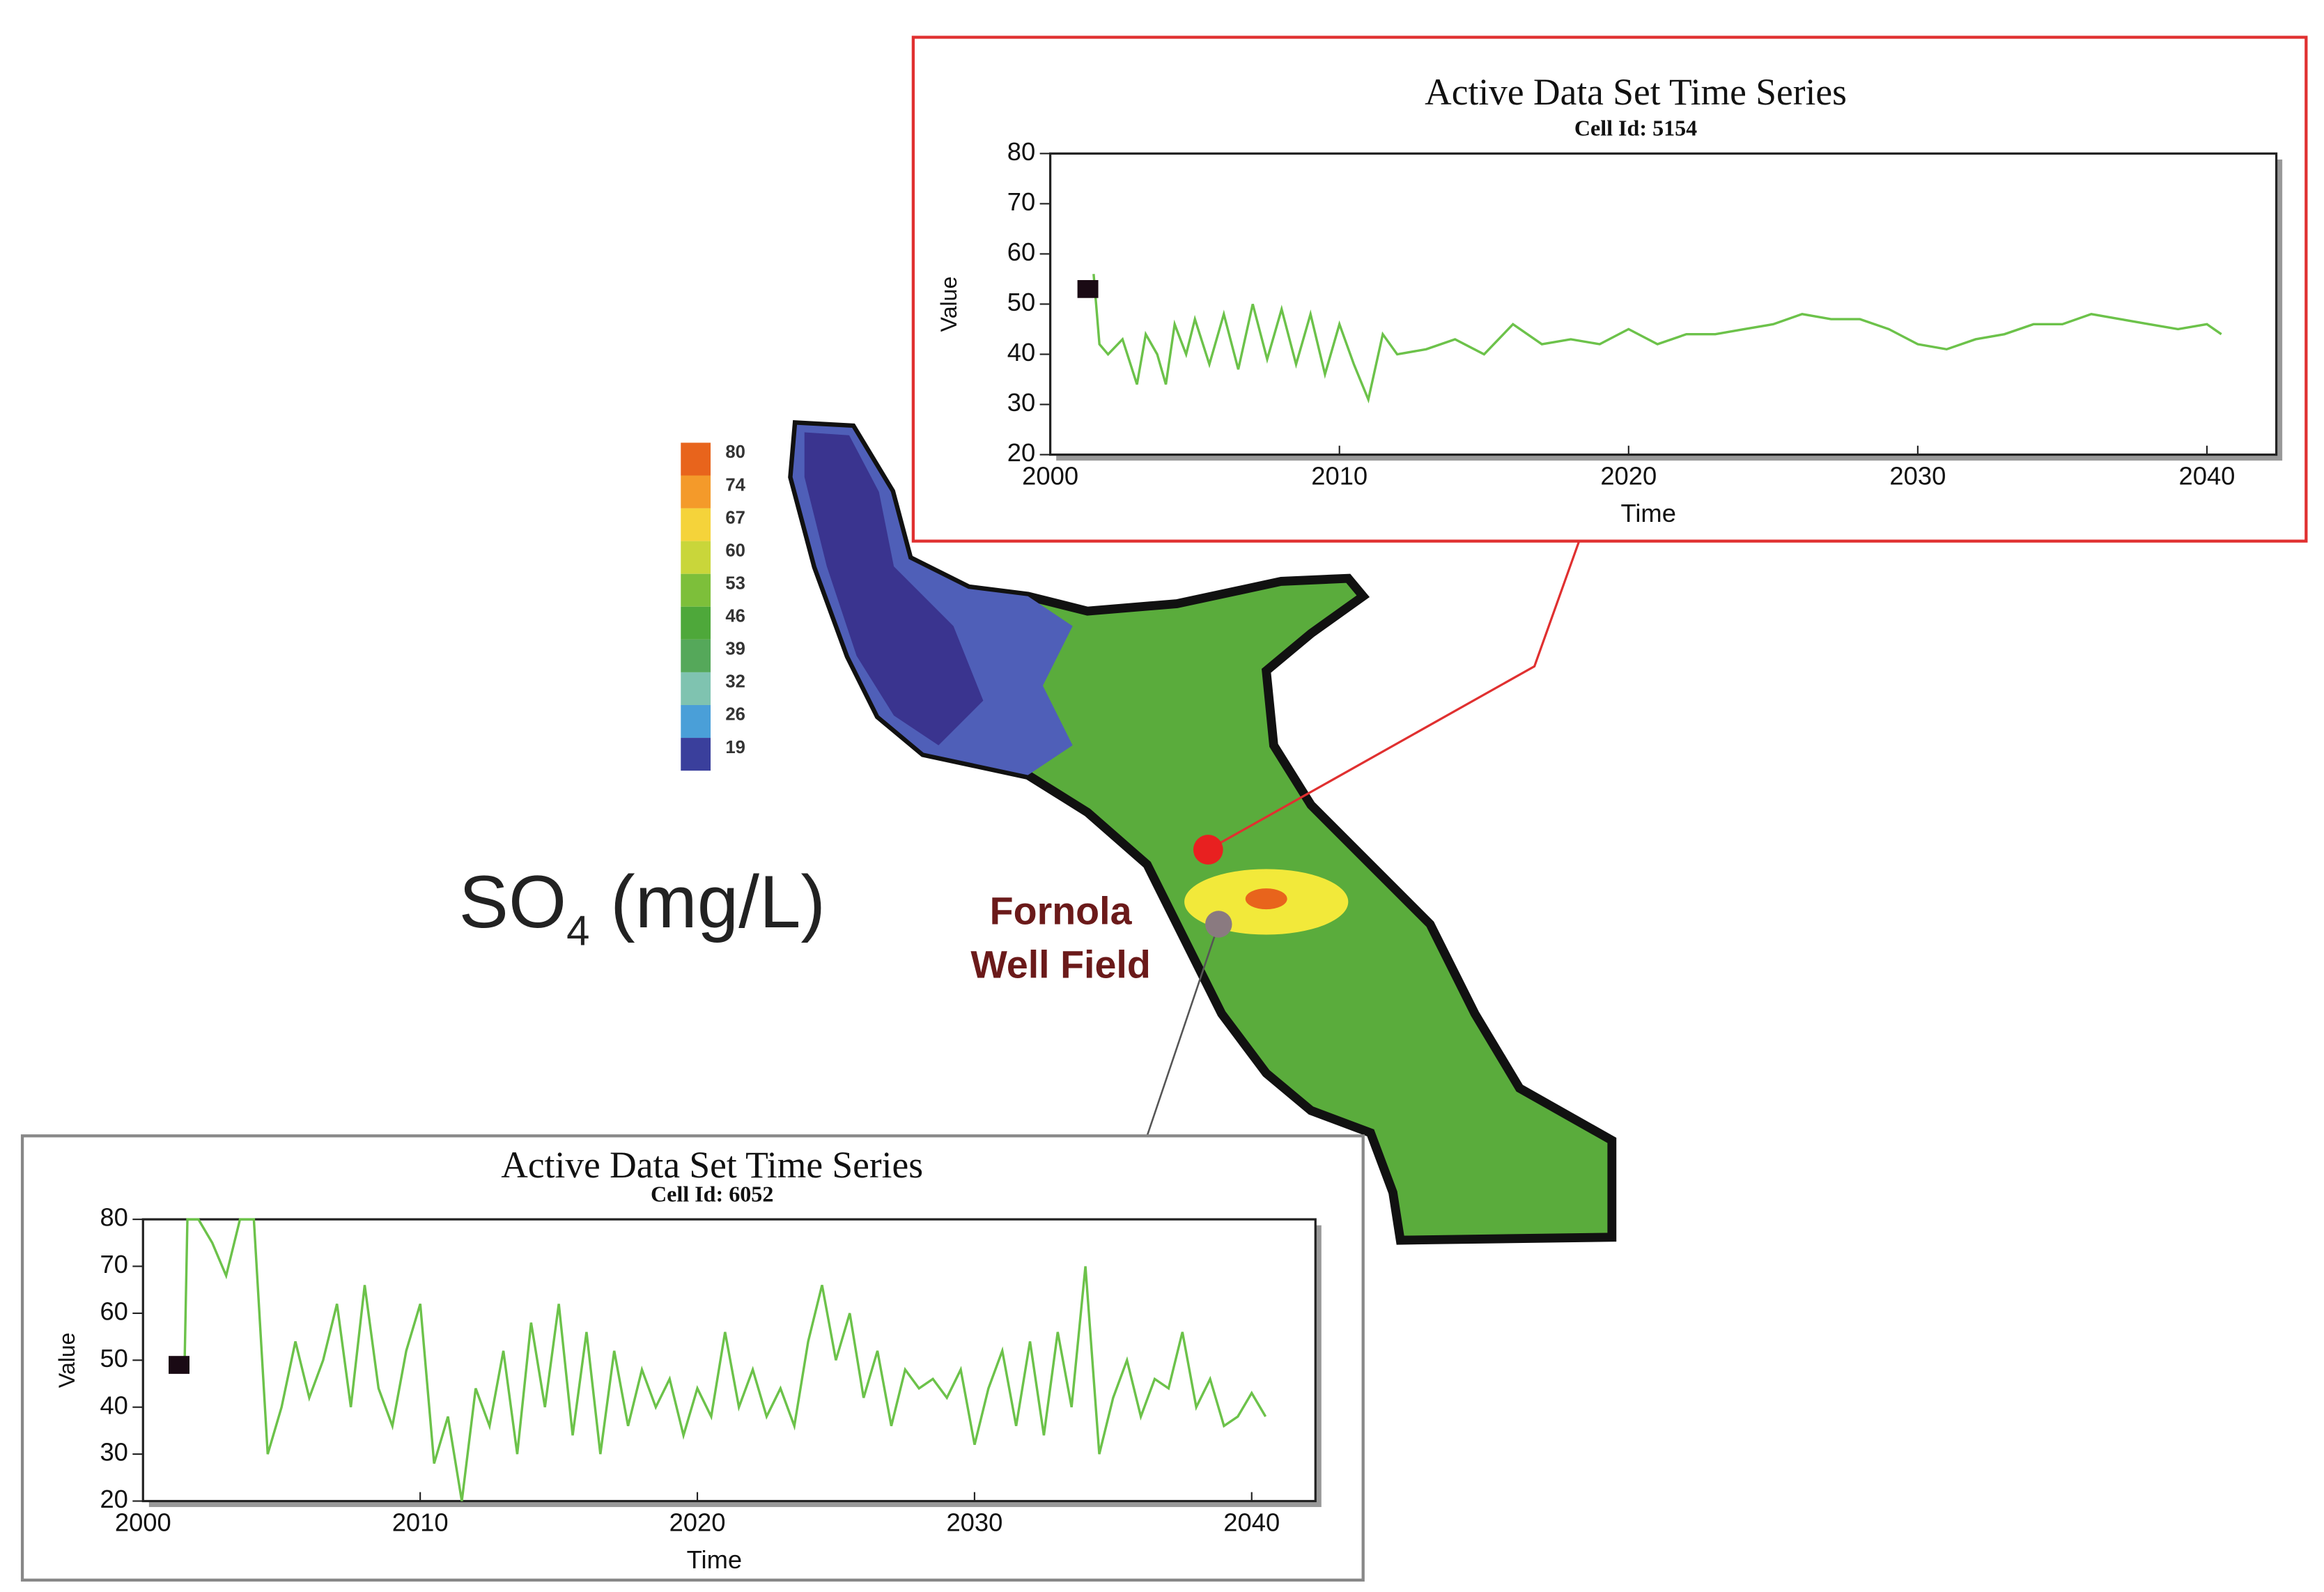 The width and height of the screenshot is (2324, 1592). What do you see at coordinates (735, 616) in the screenshot?
I see `legend-label: 46` at bounding box center [735, 616].